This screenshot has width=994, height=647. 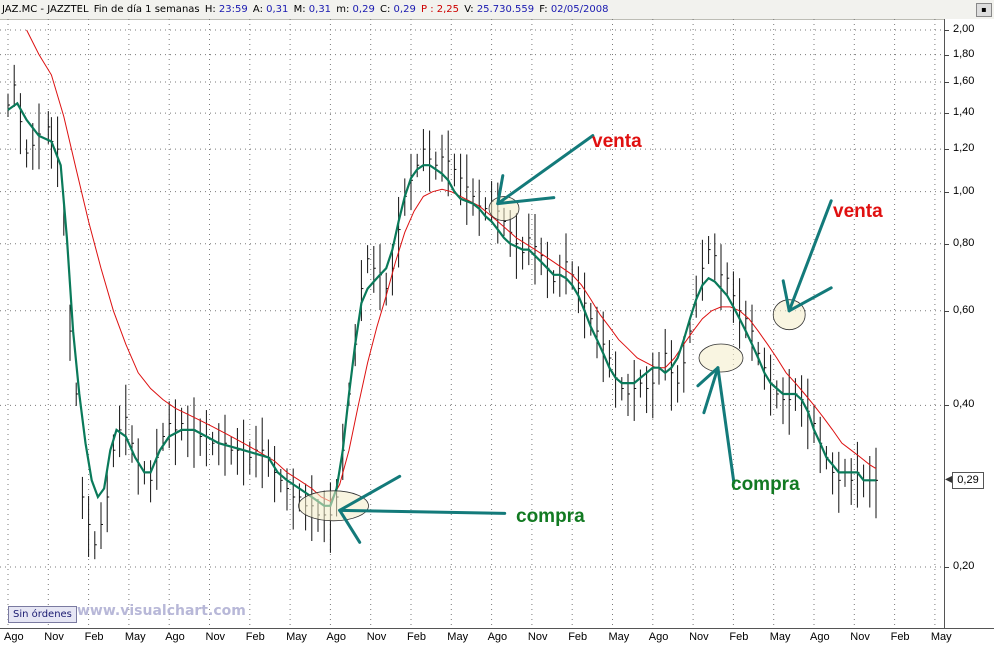 I want to click on min-value: 0,29, so click(x=363, y=9).